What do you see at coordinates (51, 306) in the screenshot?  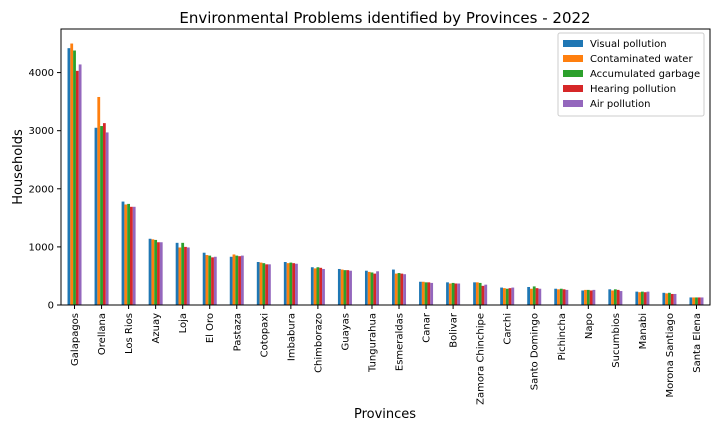 I see `y-tick-label: 0` at bounding box center [51, 306].